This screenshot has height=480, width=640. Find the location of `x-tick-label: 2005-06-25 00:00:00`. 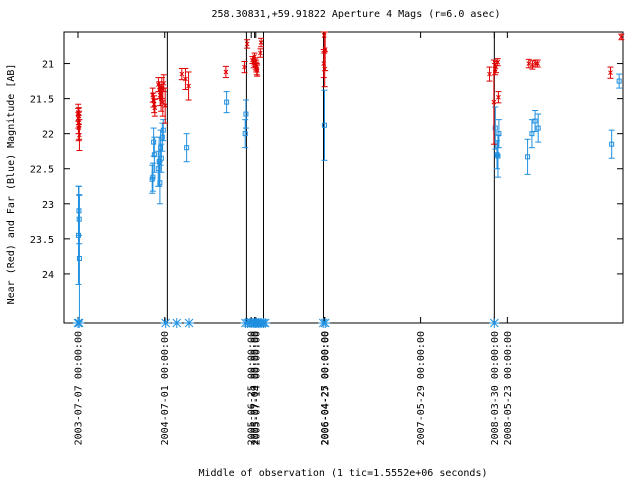

x-tick-label: 2005-06-25 00:00:00 is located at coordinates (252, 388).